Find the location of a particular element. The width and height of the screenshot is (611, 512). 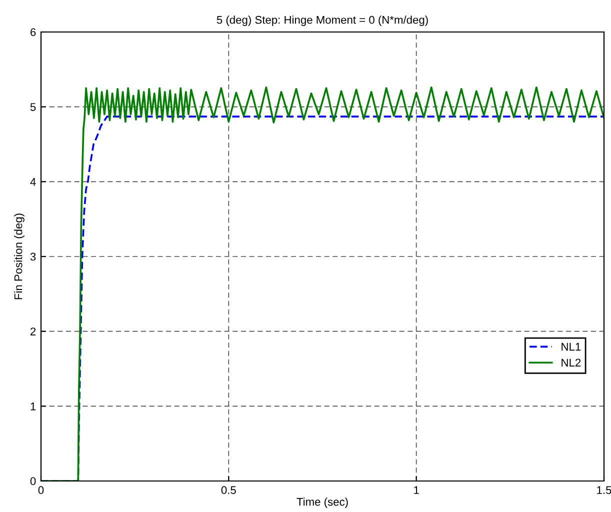

y-tick-label: 0 is located at coordinates (33, 481).